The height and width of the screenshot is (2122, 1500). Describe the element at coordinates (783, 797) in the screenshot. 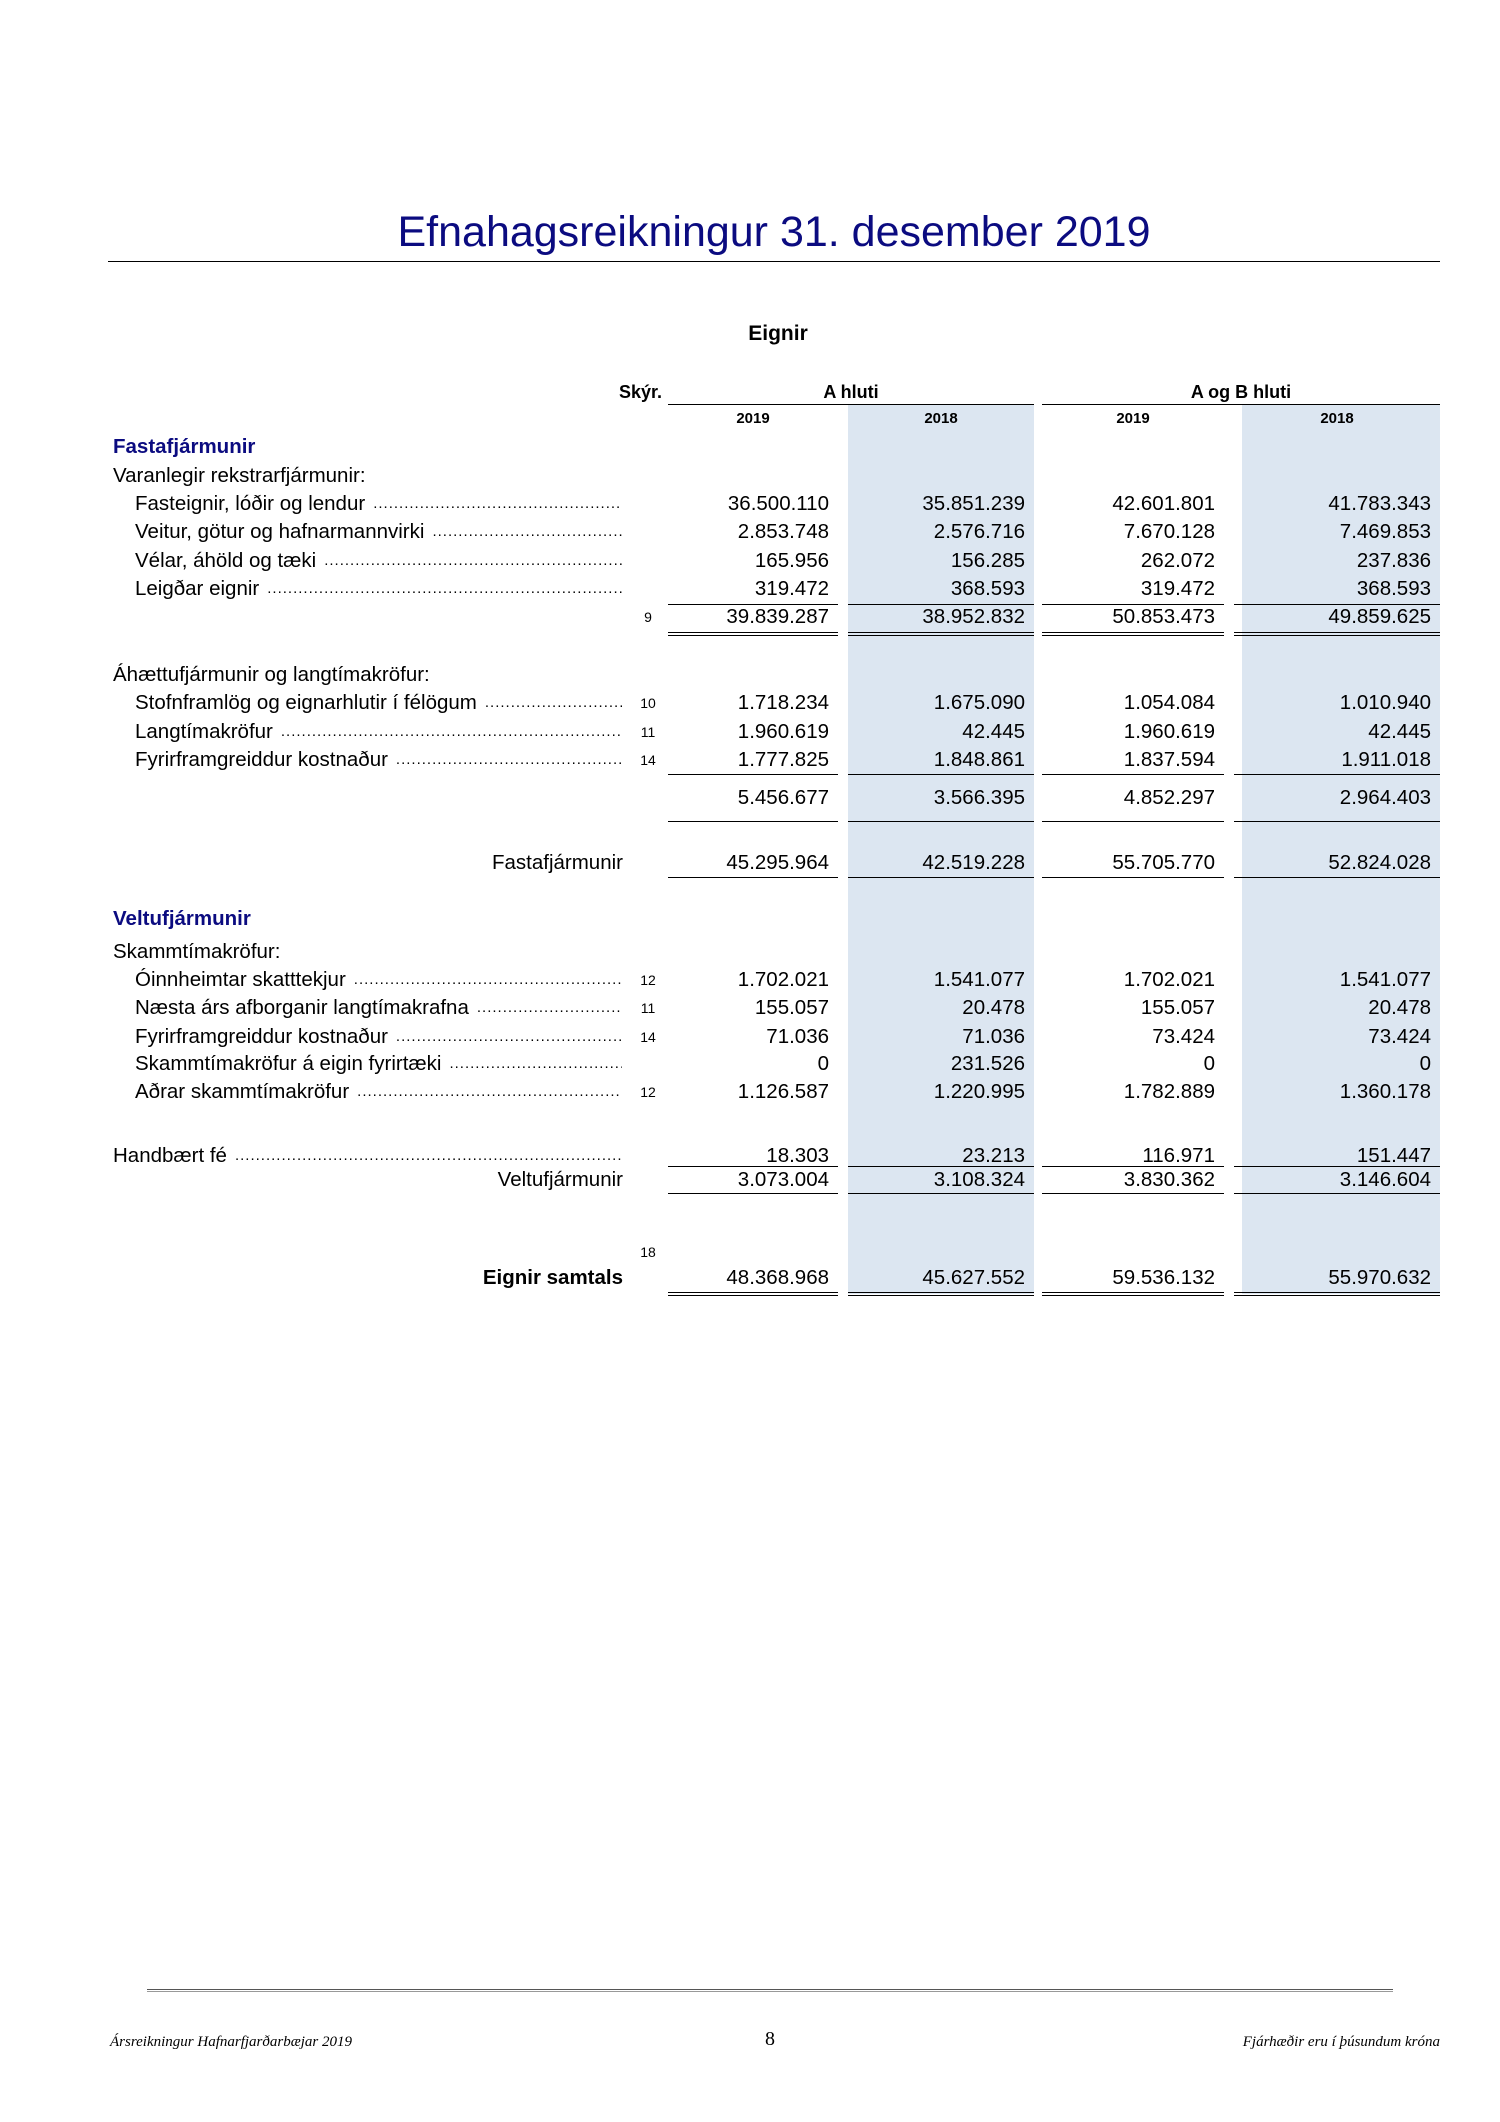

I see `value-cell: 5.456.677` at that location.